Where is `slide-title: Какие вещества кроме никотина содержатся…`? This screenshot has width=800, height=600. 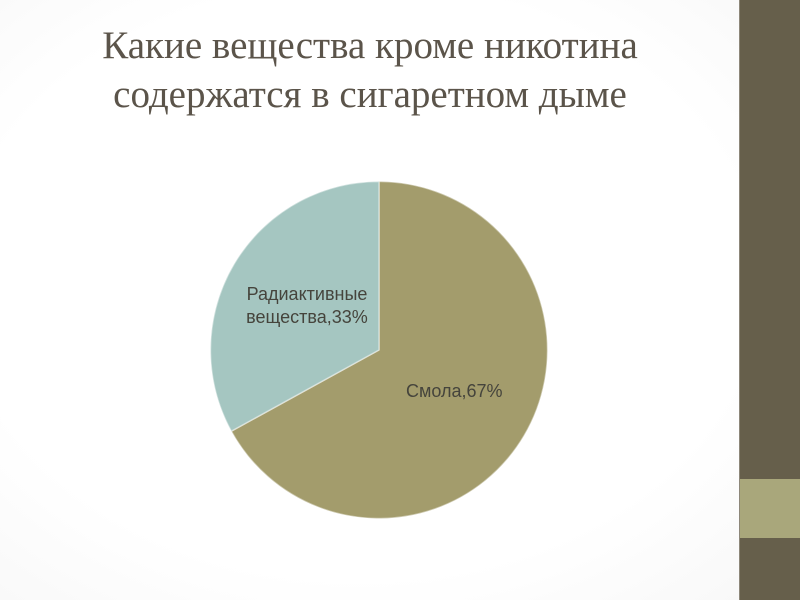 slide-title: Какие вещества кроме никотина содержатся… is located at coordinates (370, 70).